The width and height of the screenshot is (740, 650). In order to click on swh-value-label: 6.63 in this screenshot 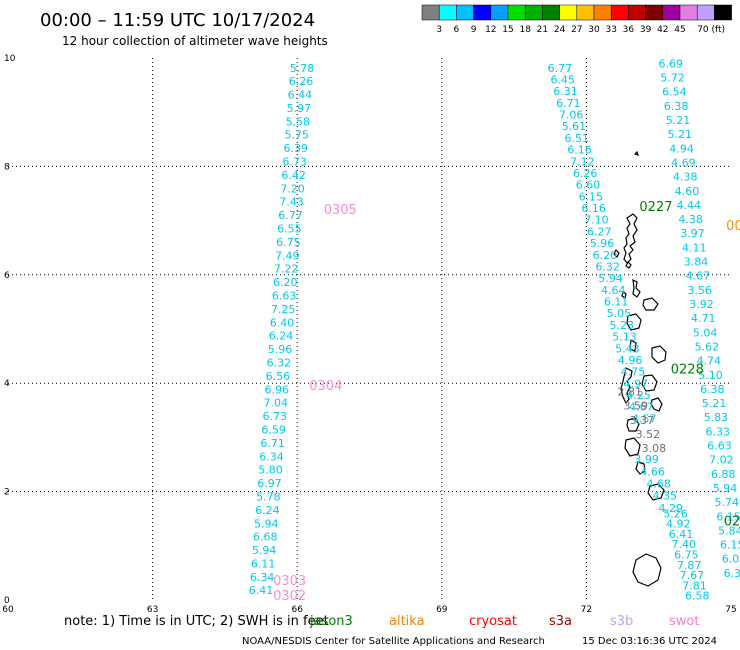, I will do `click(284, 296)`.